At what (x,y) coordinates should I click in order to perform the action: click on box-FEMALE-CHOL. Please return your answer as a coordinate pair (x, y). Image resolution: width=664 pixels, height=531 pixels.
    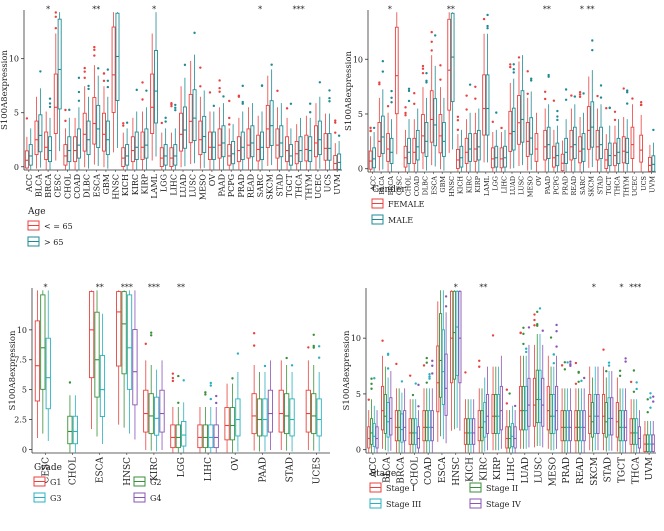
    Looking at the image, I should click on (405, 139).